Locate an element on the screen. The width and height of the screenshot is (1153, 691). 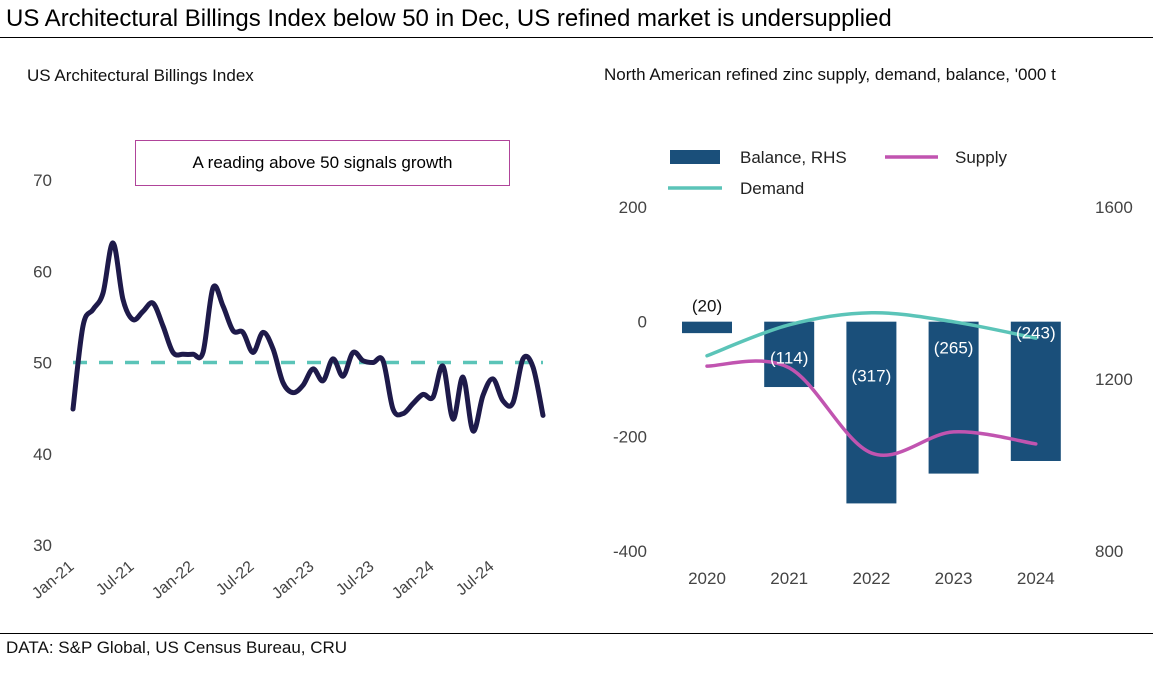
balance-data-label: (317) is located at coordinates (872, 376).